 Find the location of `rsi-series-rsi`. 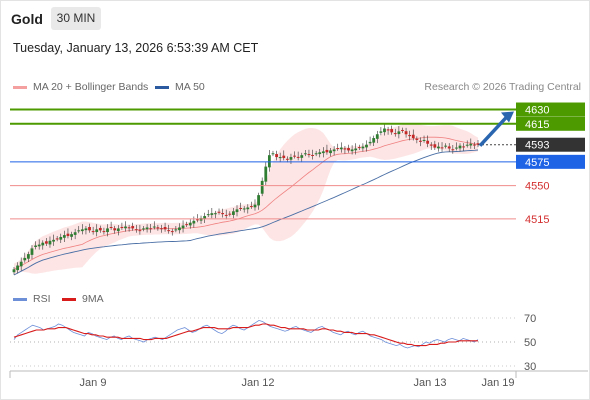

rsi-series-rsi is located at coordinates (246, 334).